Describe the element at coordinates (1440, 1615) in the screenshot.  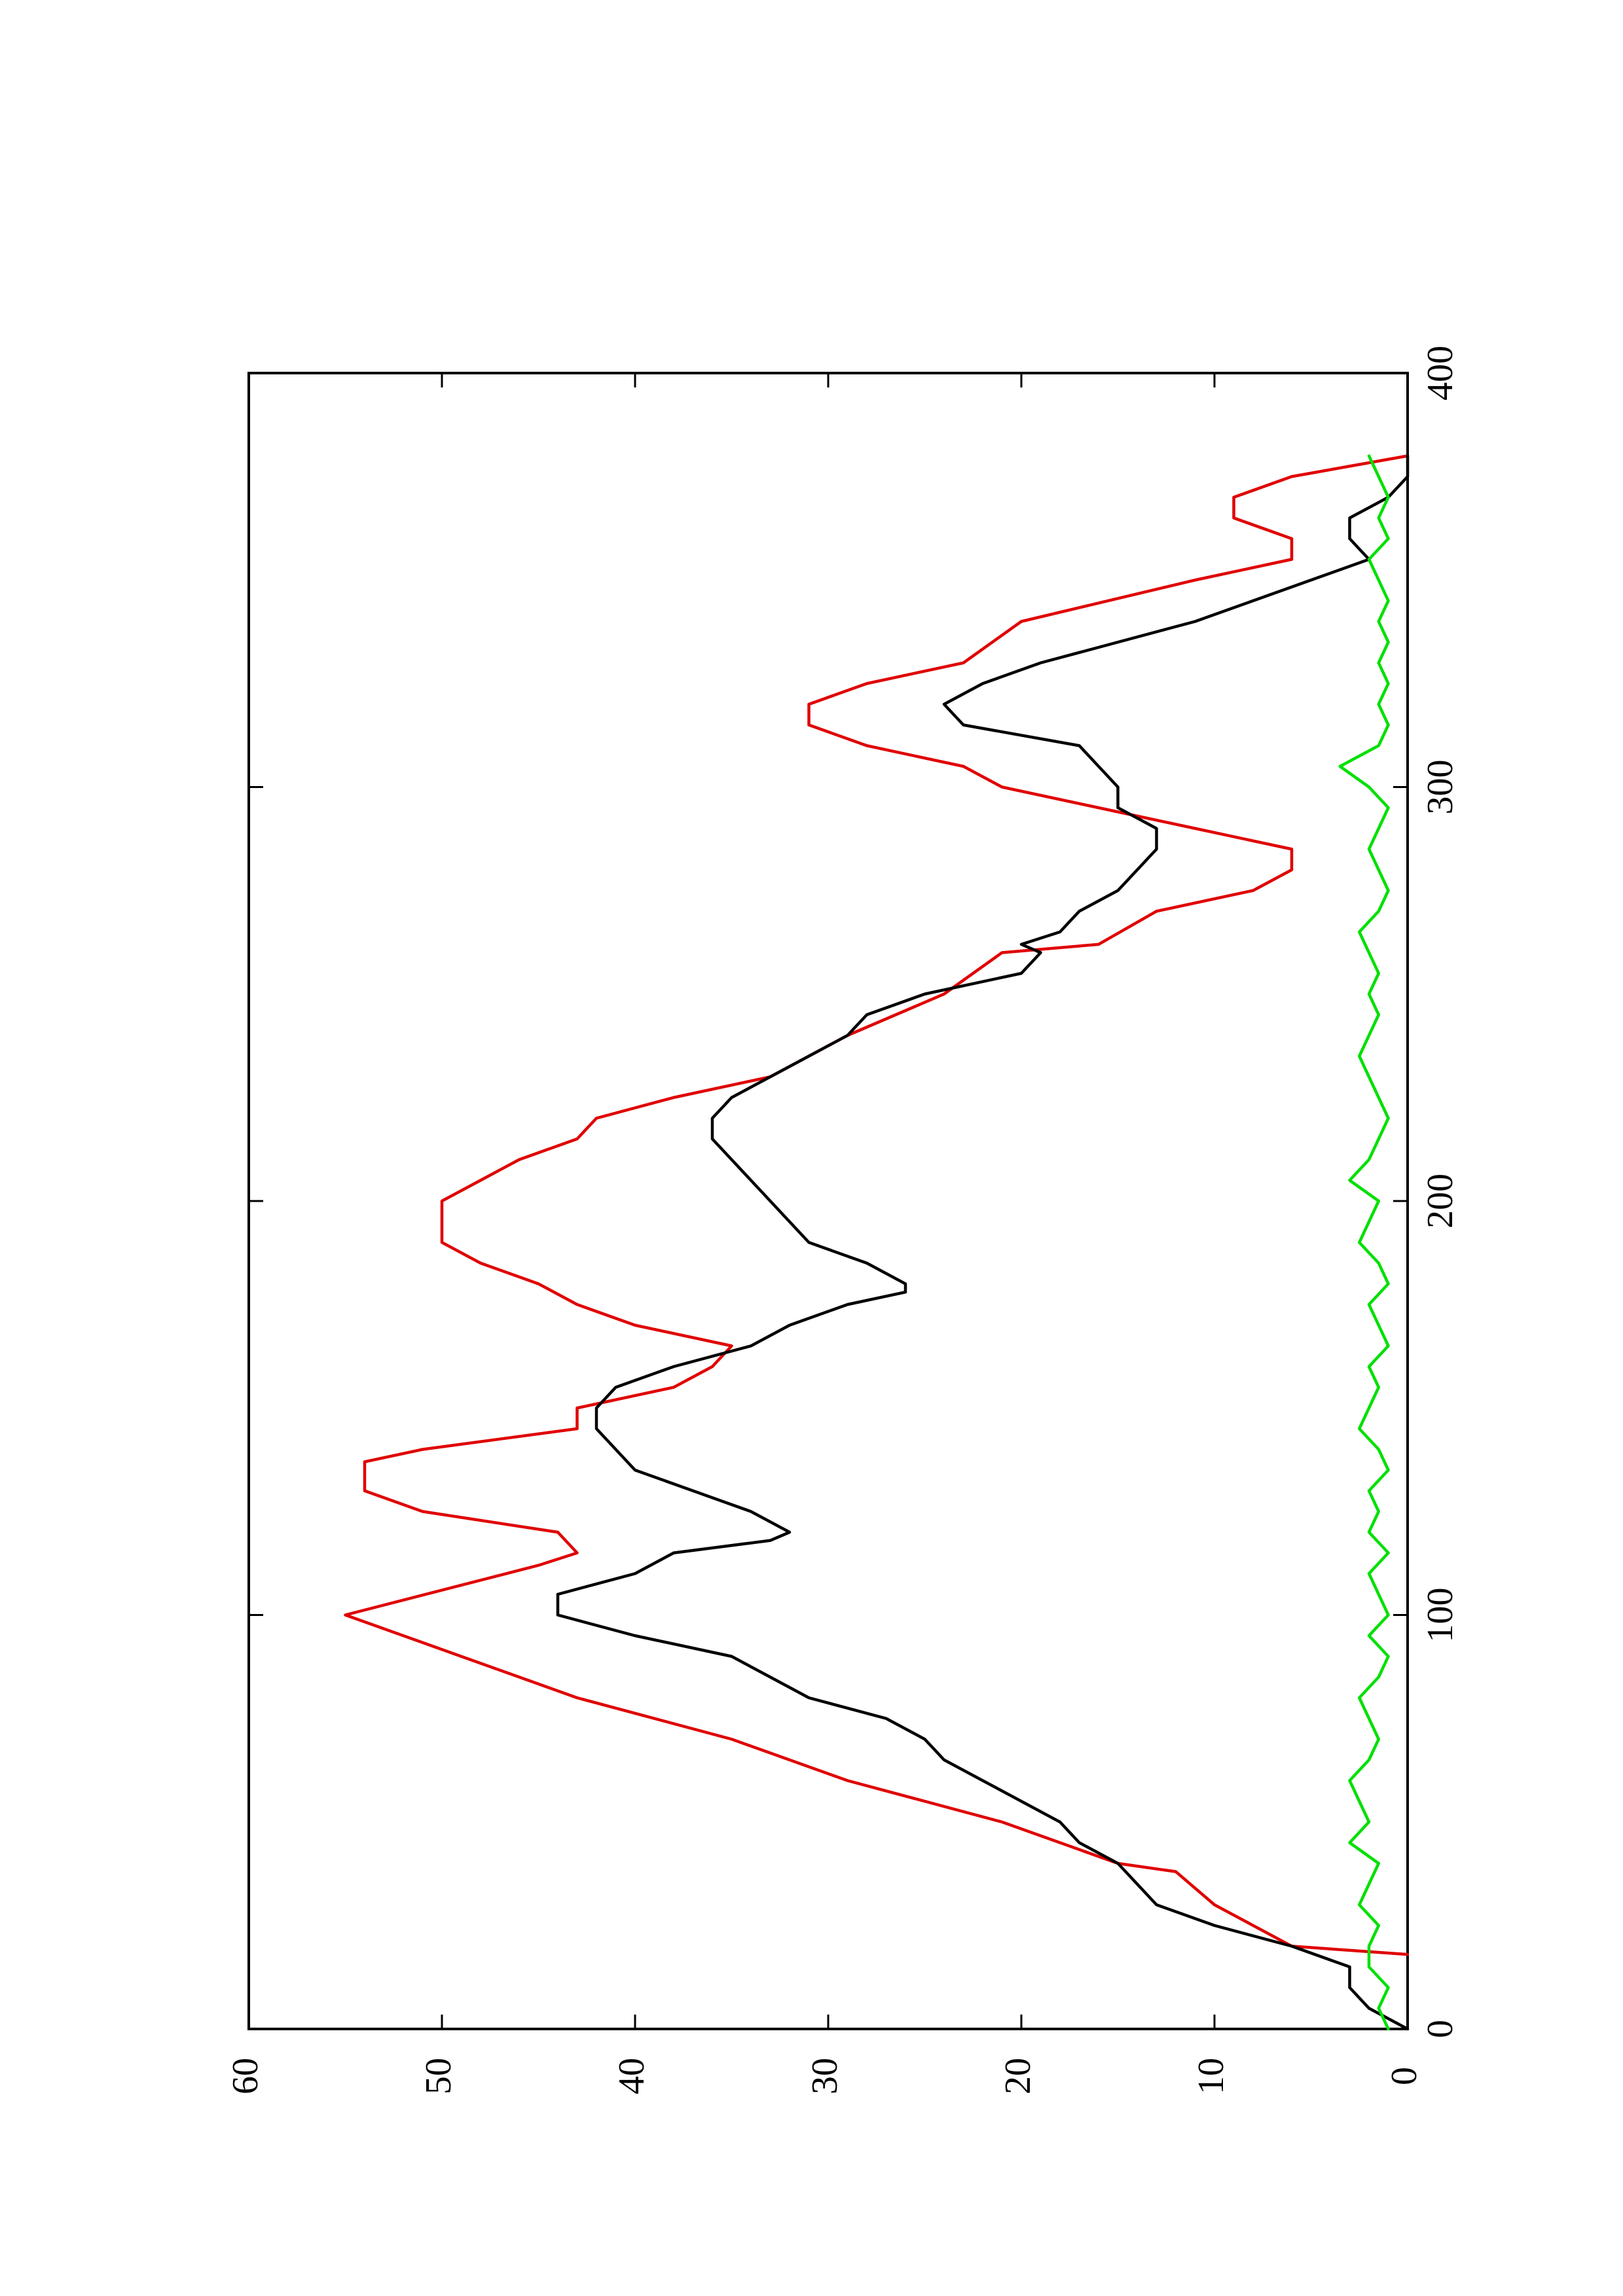
I see `x-tick-label: 100` at that location.